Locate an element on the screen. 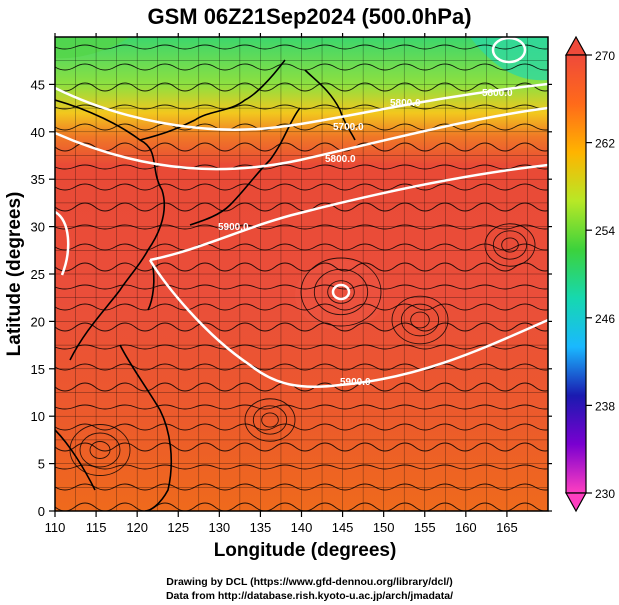  philippines-coast is located at coordinates (146, 427).